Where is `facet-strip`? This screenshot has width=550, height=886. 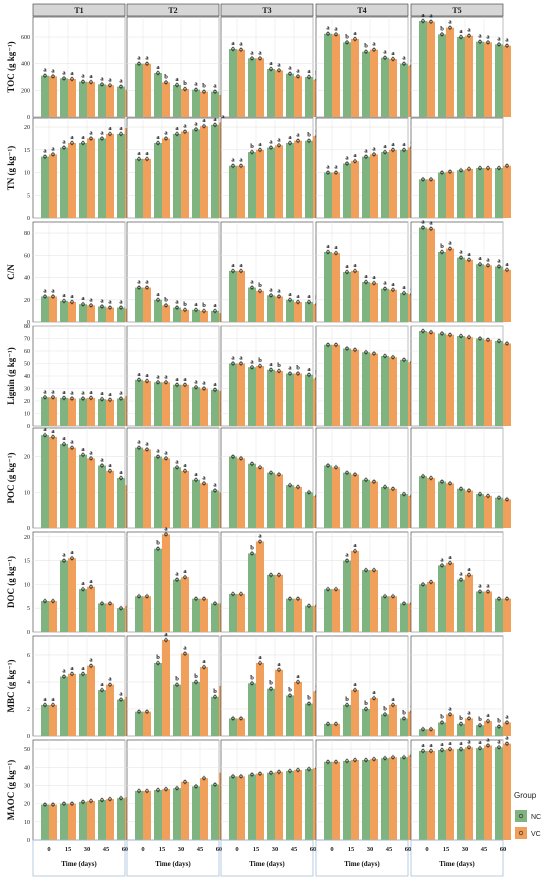 facet-strip is located at coordinates (173, 10).